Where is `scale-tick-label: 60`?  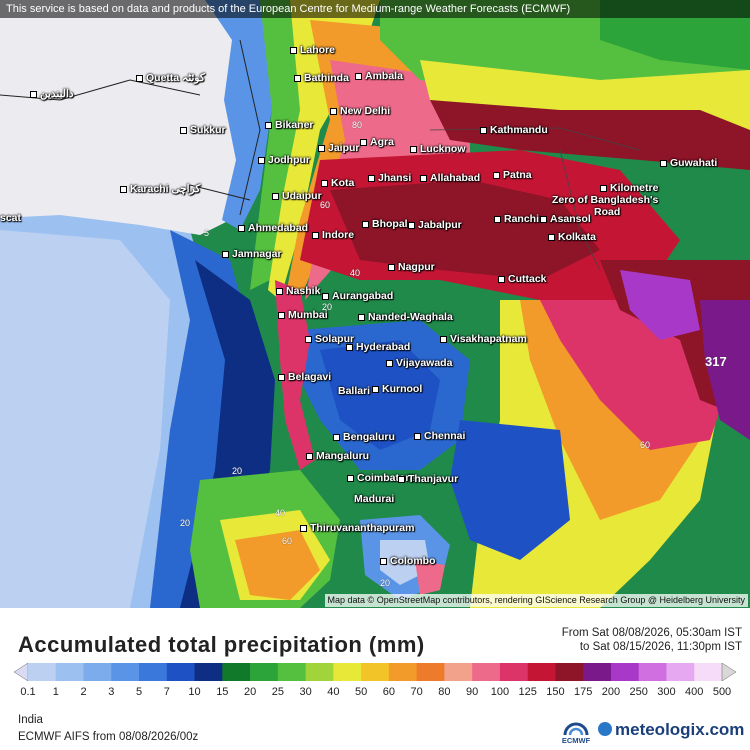
scale-tick-label: 60 is located at coordinates (388, 692).